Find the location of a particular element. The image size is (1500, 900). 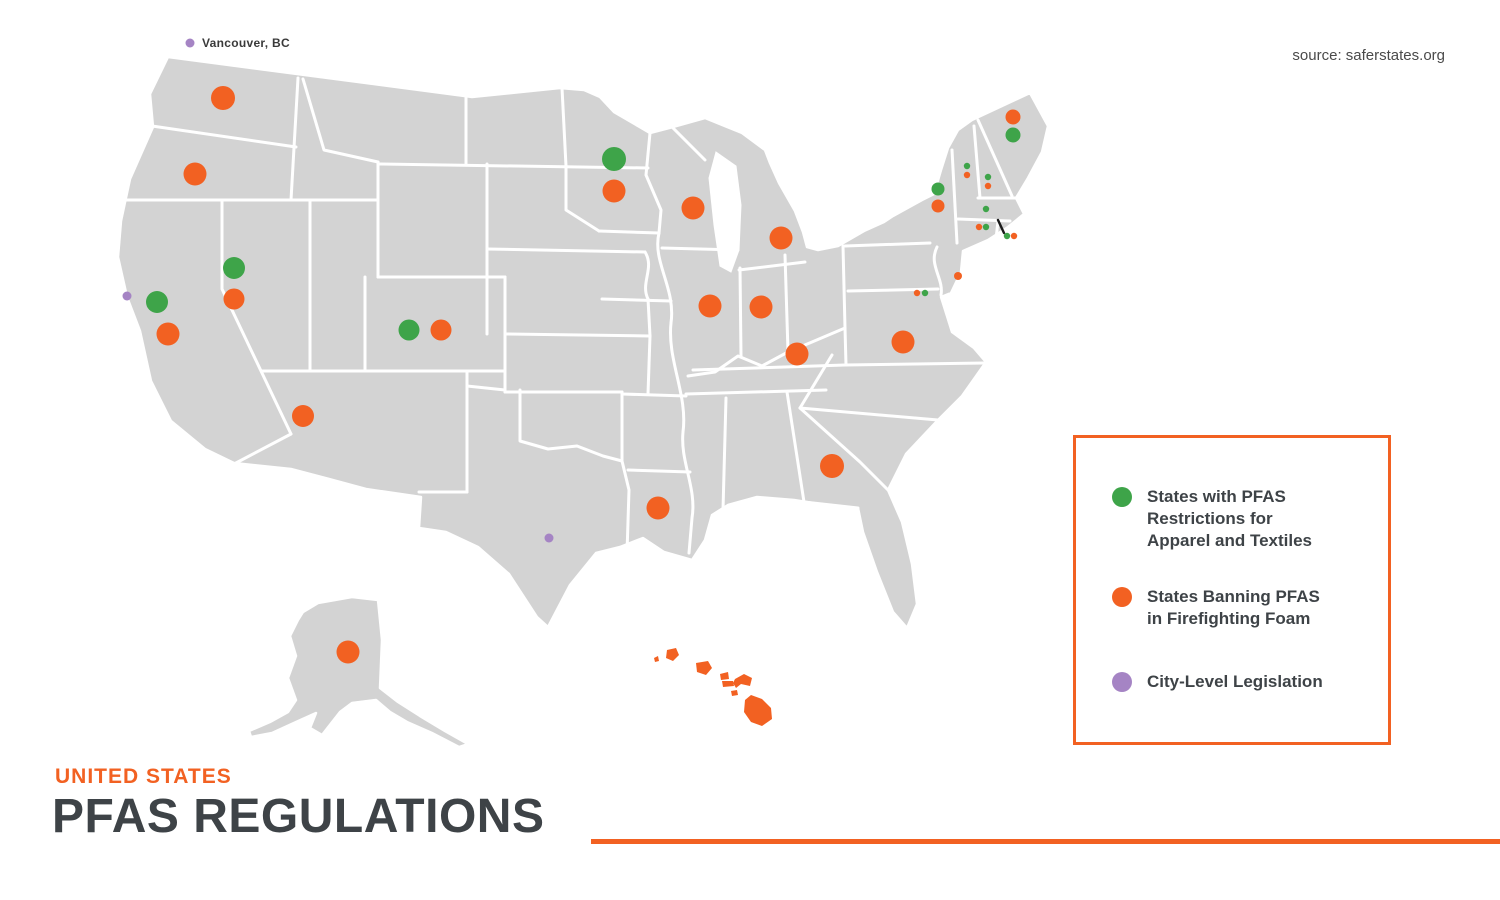

title-rule is located at coordinates (1045, 841).